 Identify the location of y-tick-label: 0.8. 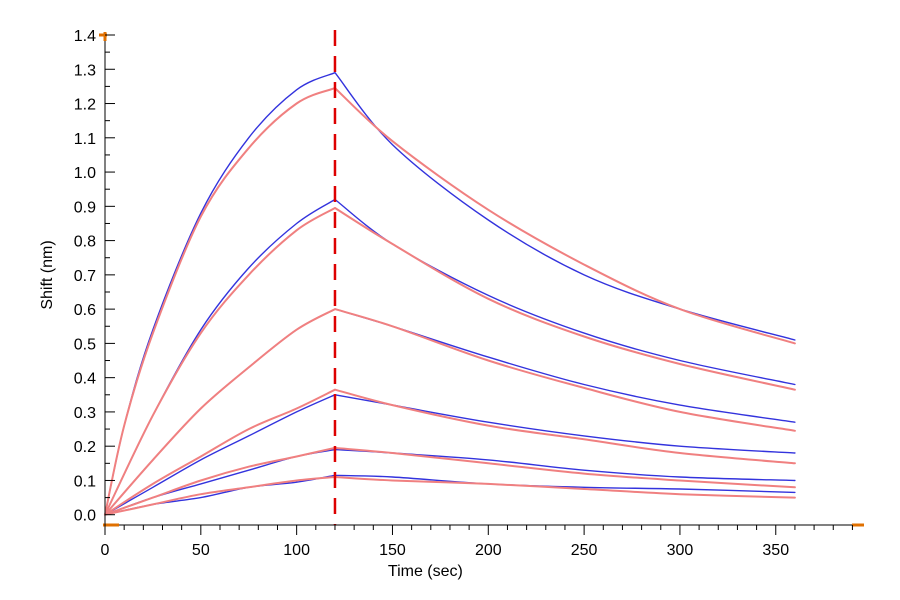
(85, 242).